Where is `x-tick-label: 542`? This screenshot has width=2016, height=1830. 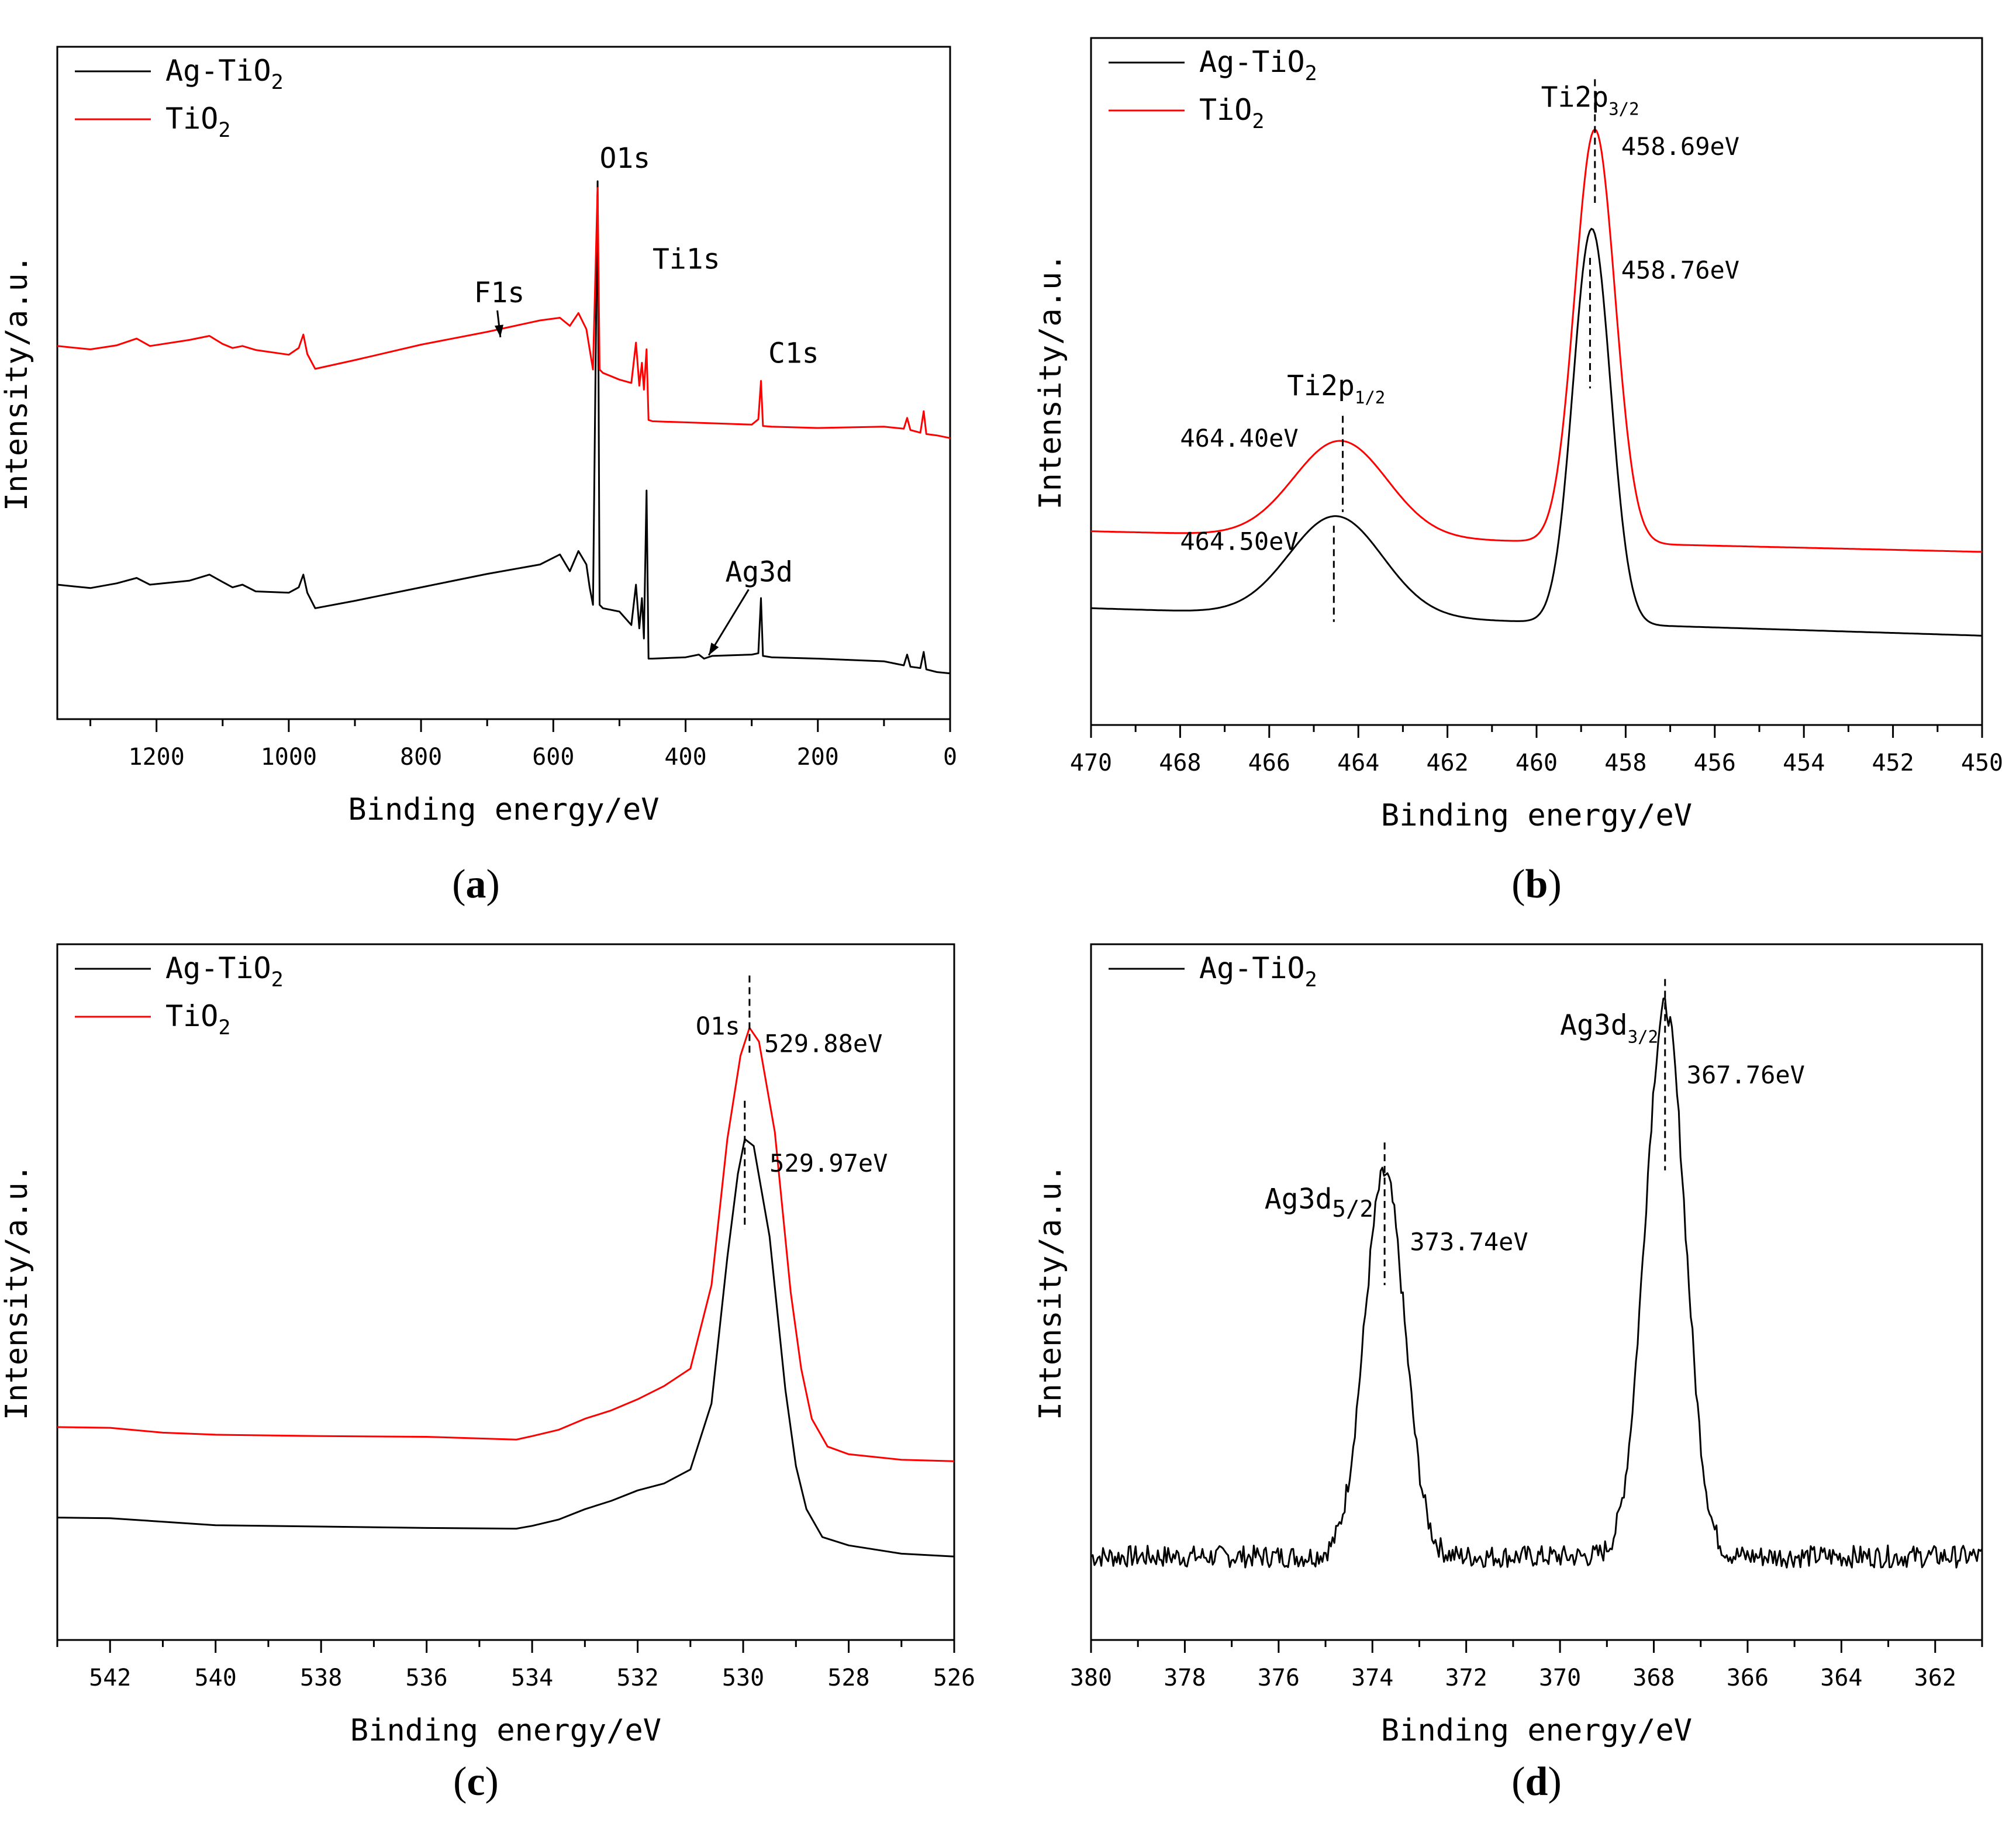
x-tick-label: 542 is located at coordinates (110, 1678).